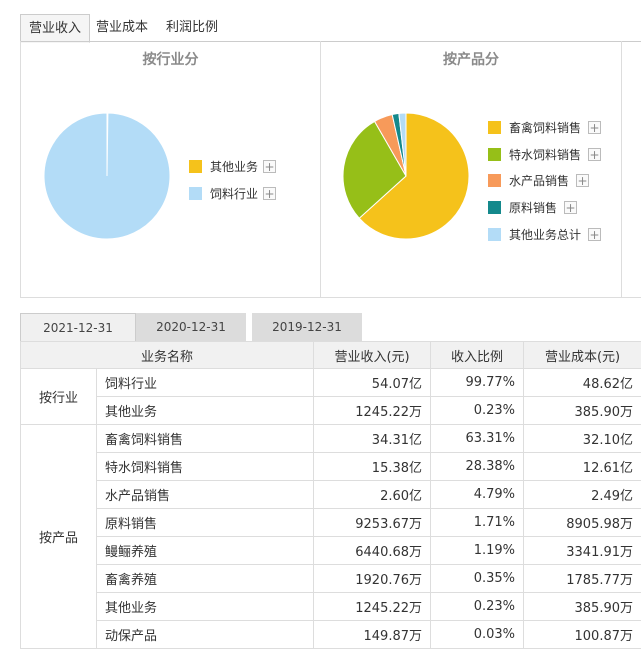 This screenshot has height=649, width=641. What do you see at coordinates (582, 579) in the screenshot?
I see `cell-cost: 1785.77万` at bounding box center [582, 579].